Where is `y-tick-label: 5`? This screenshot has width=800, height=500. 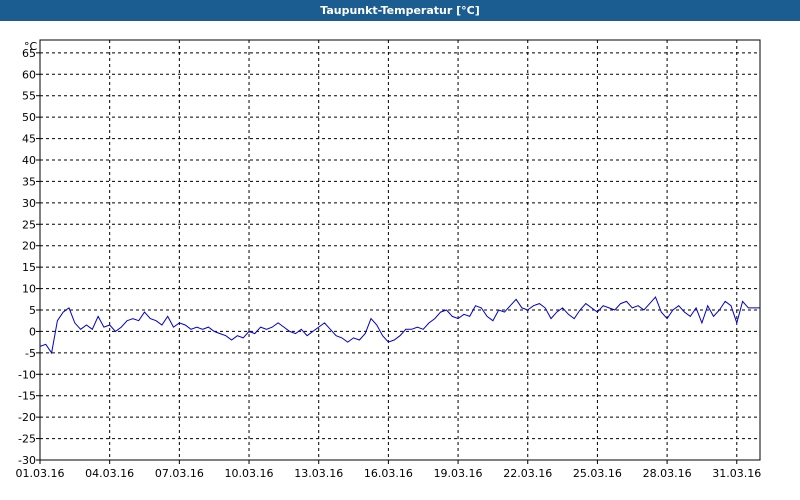
y-tick-label: 5 is located at coordinates (32, 310).